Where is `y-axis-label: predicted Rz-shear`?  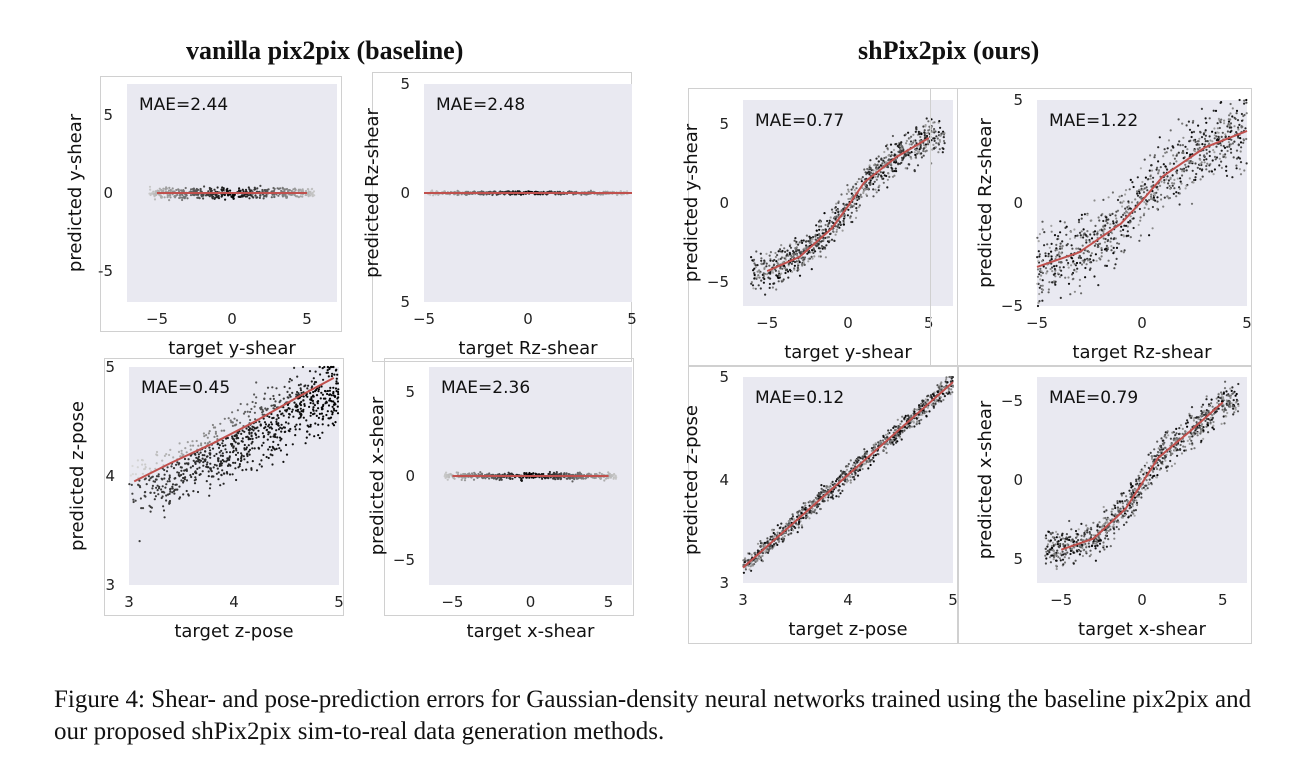 y-axis-label: predicted Rz-shear is located at coordinates (372, 192).